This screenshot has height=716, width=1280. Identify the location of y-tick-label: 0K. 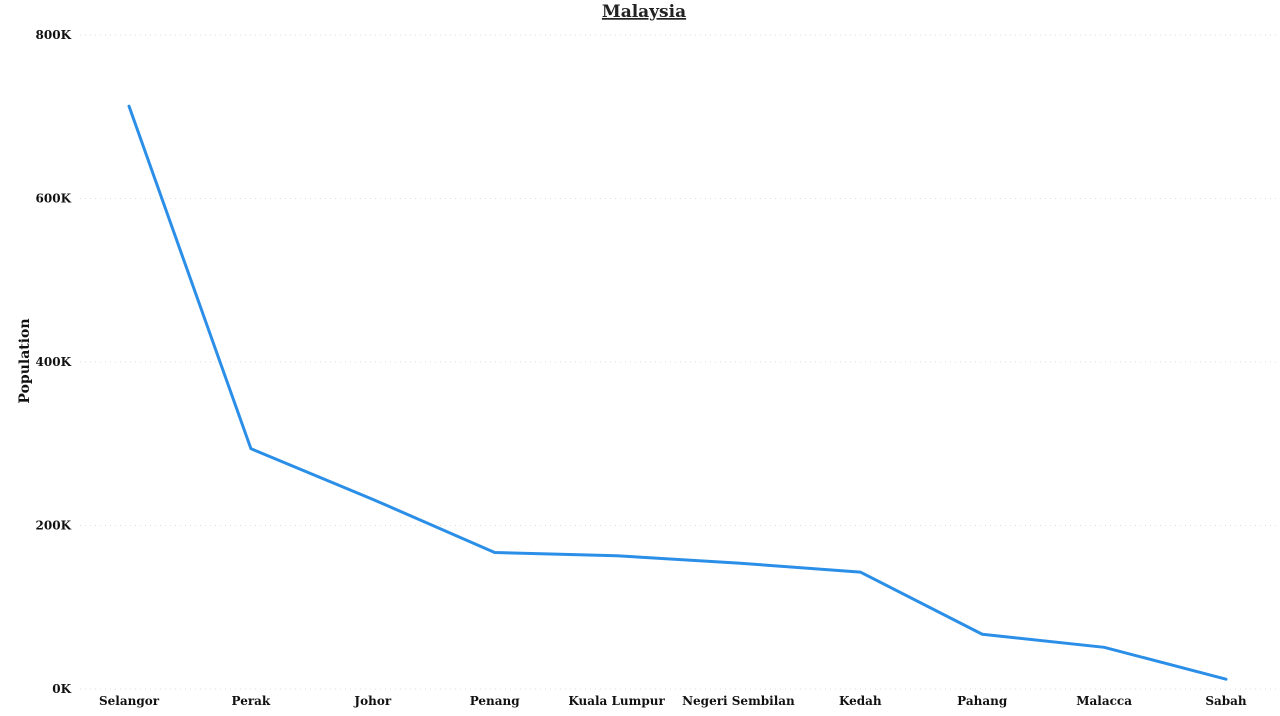
(61, 689).